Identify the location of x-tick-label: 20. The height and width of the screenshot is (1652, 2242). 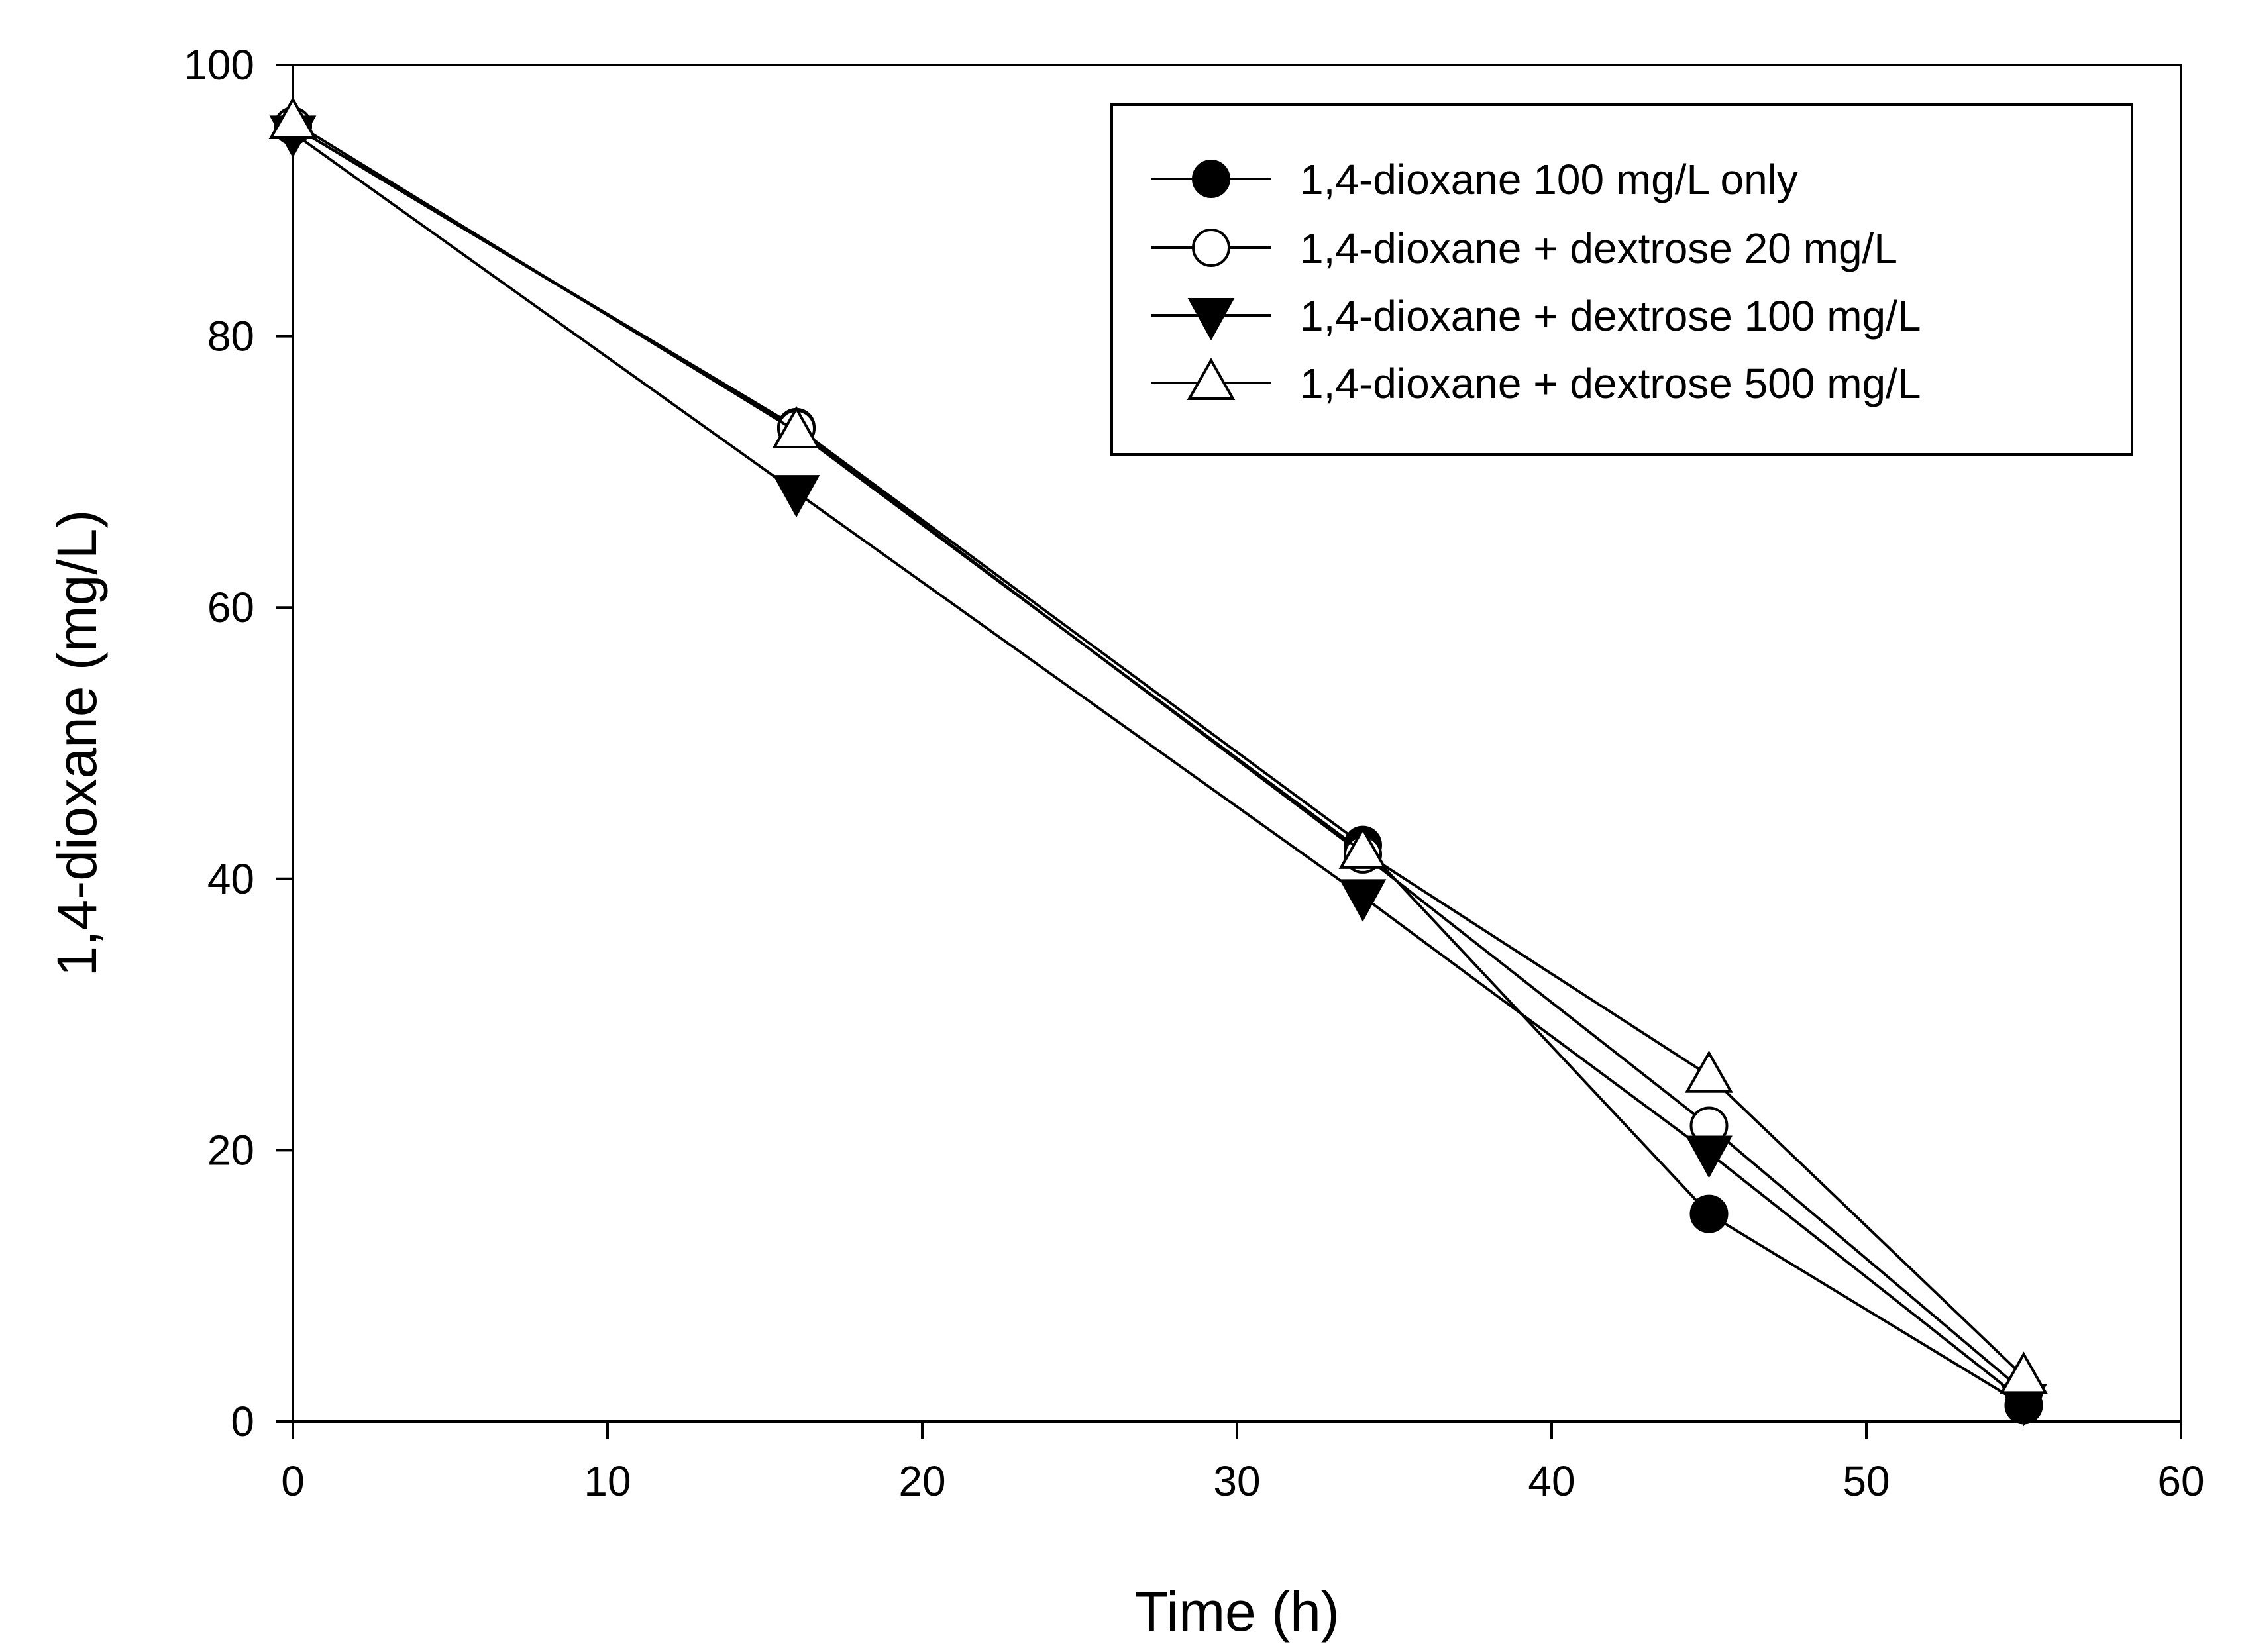
(921, 1481).